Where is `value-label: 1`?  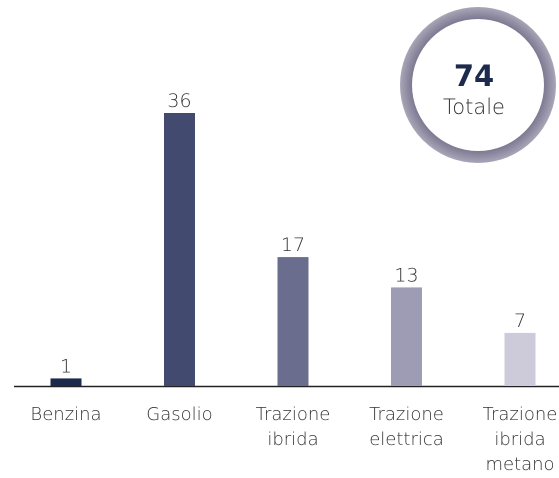
value-label: 1 is located at coordinates (66, 366).